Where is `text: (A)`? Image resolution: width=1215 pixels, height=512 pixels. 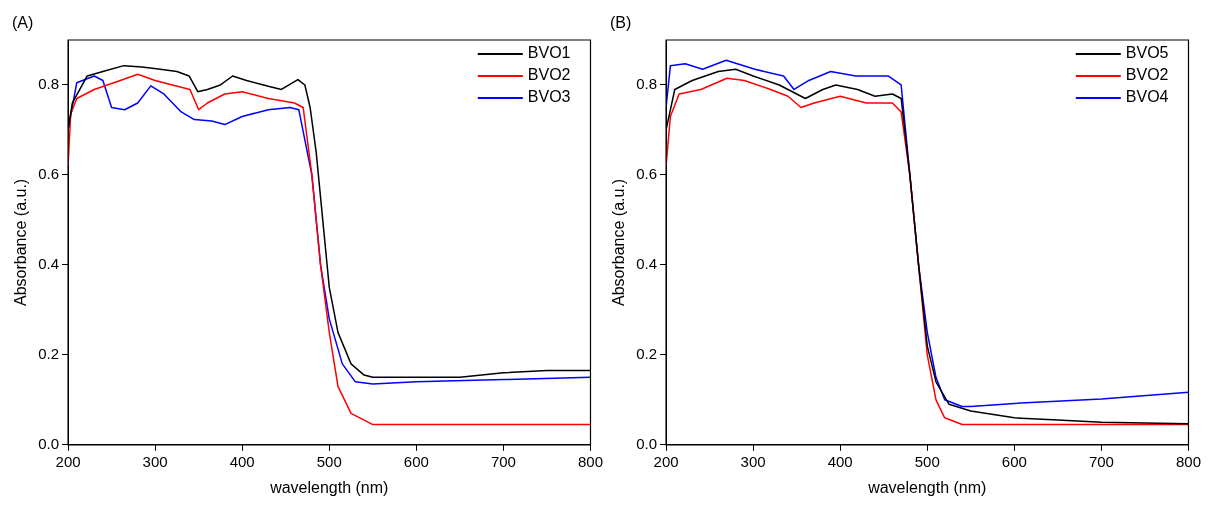 text: (A) is located at coordinates (23, 23).